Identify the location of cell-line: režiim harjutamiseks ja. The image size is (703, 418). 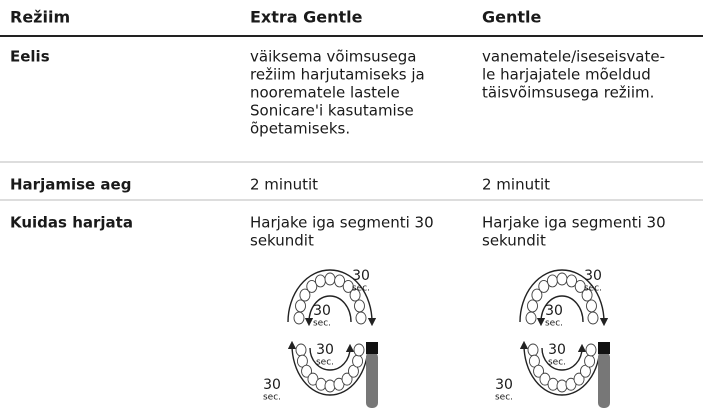
(337, 75).